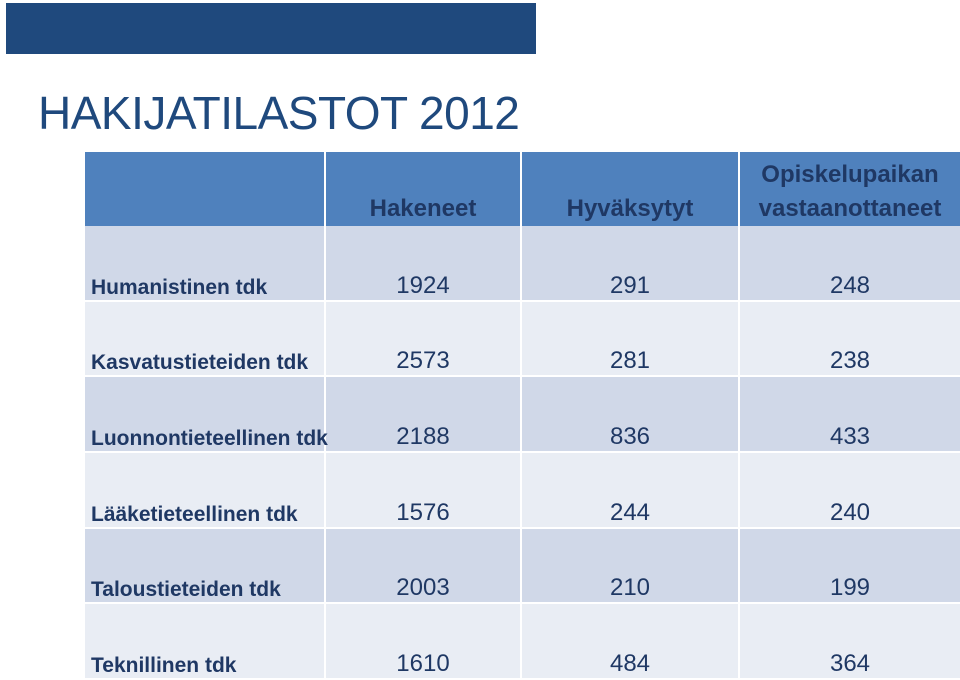 The width and height of the screenshot is (960, 680). I want to click on table-row: Humanistinen tdk 1924 291 248, so click(522, 264).